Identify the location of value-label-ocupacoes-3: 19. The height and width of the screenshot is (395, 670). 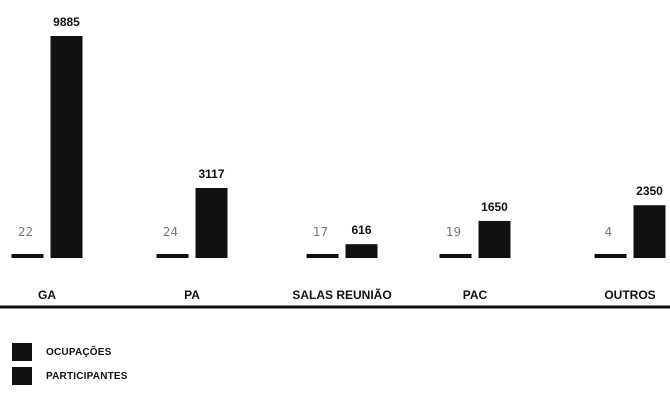
(453, 232).